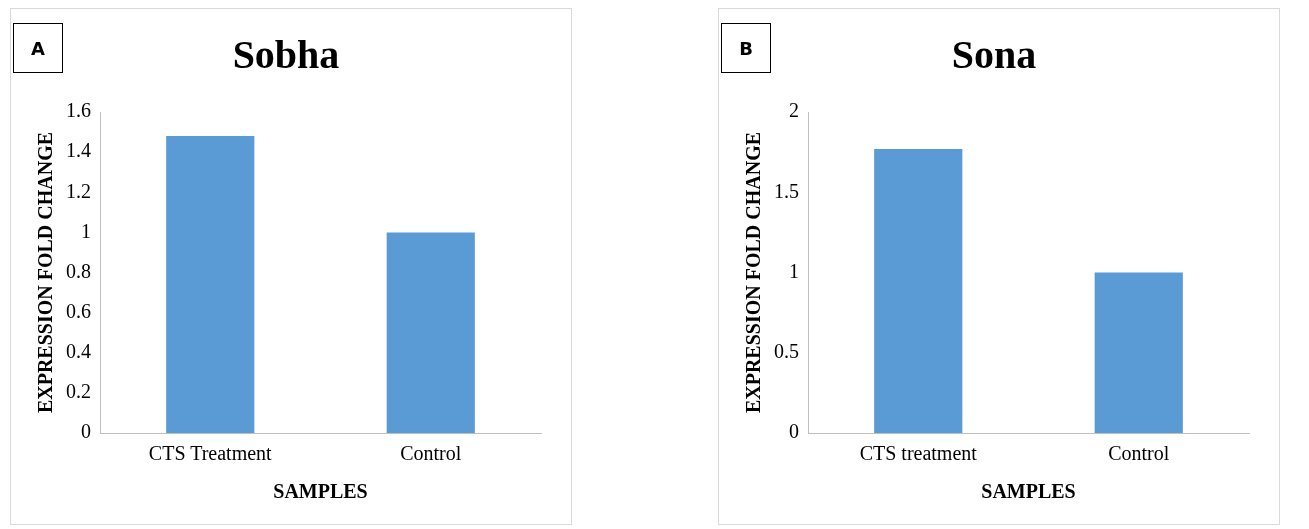  I want to click on text: A, so click(38, 48).